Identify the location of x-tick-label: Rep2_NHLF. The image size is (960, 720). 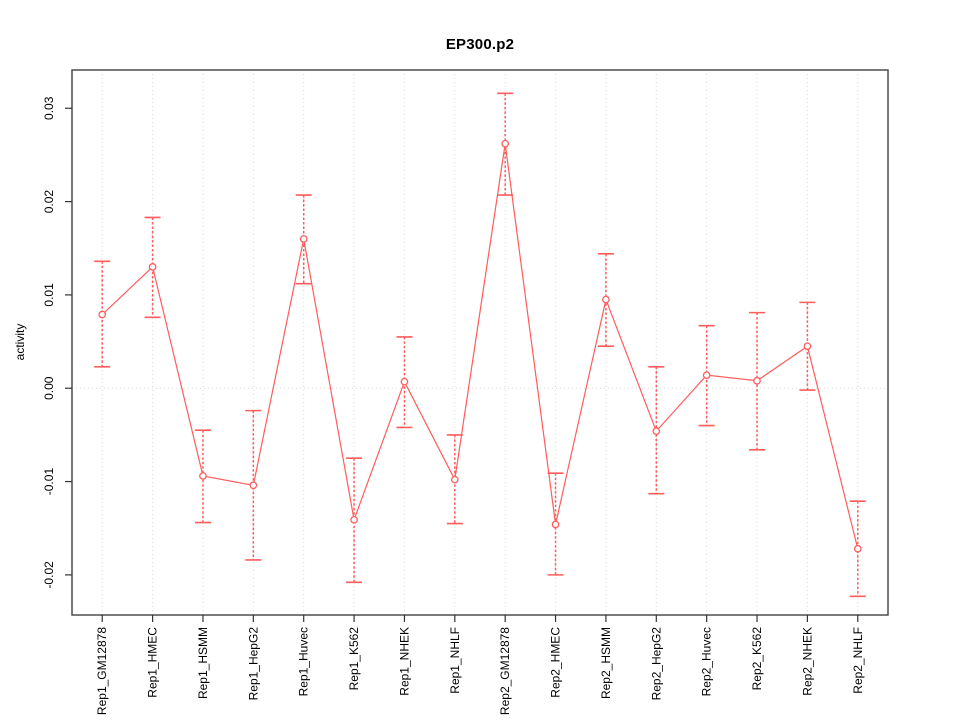
(858, 660).